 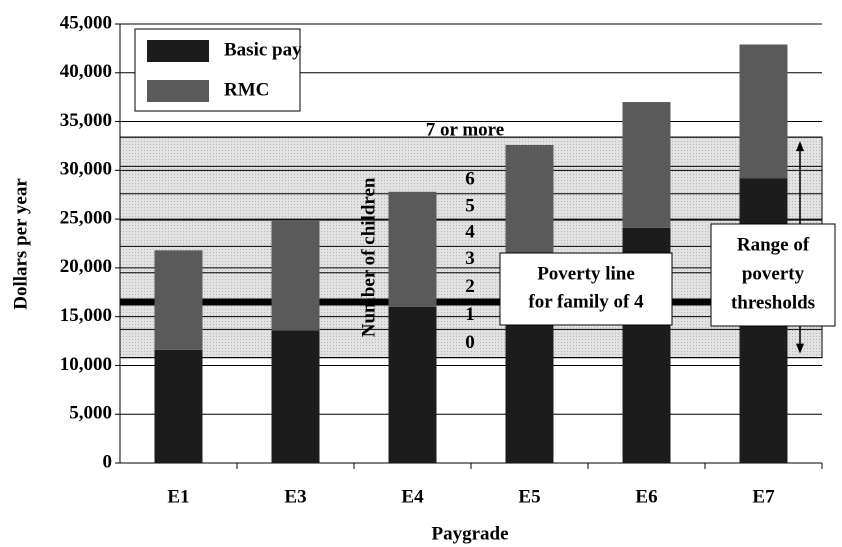 I want to click on y-axis-title: Dollars per year, so click(x=20, y=244).